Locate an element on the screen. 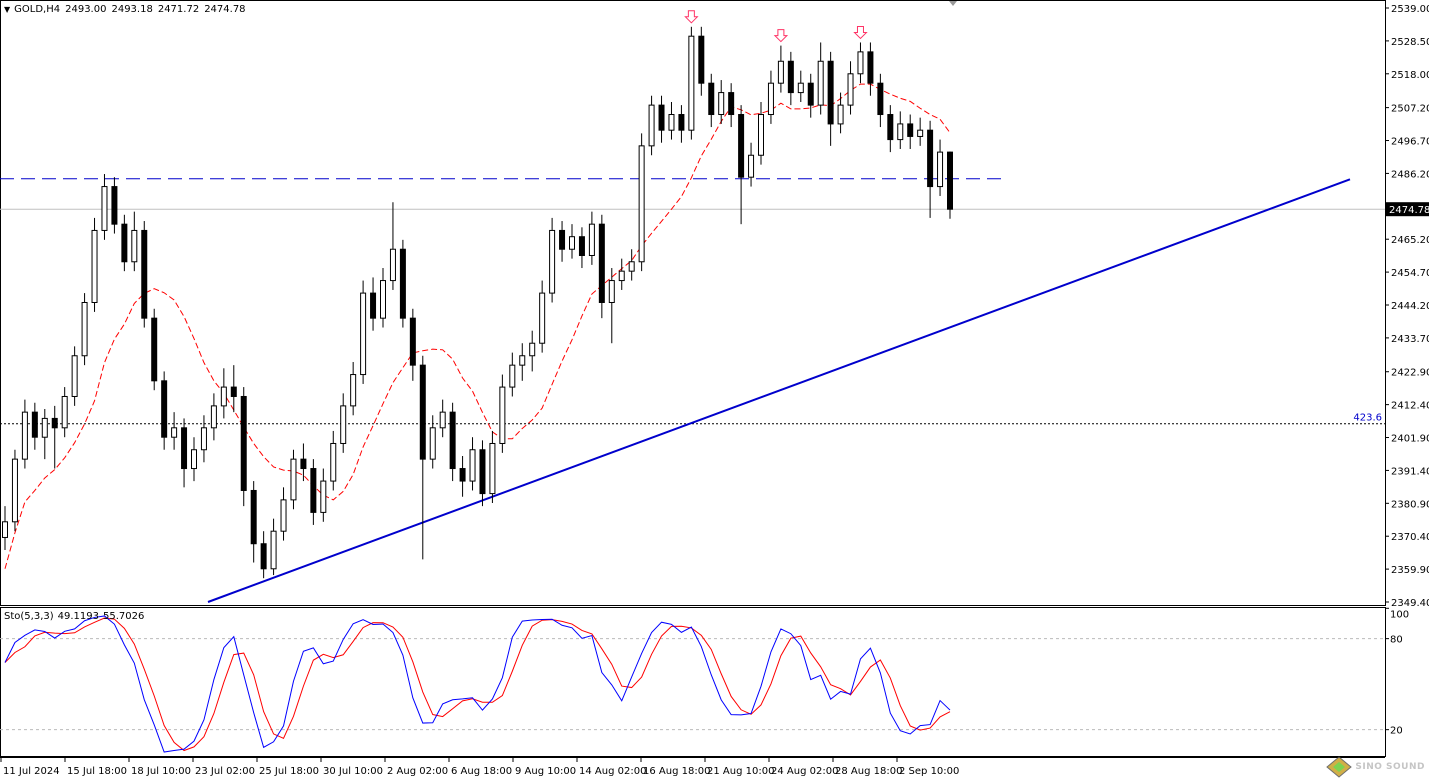 The width and height of the screenshot is (1429, 780). high-value: 2493.18 is located at coordinates (132, 9).